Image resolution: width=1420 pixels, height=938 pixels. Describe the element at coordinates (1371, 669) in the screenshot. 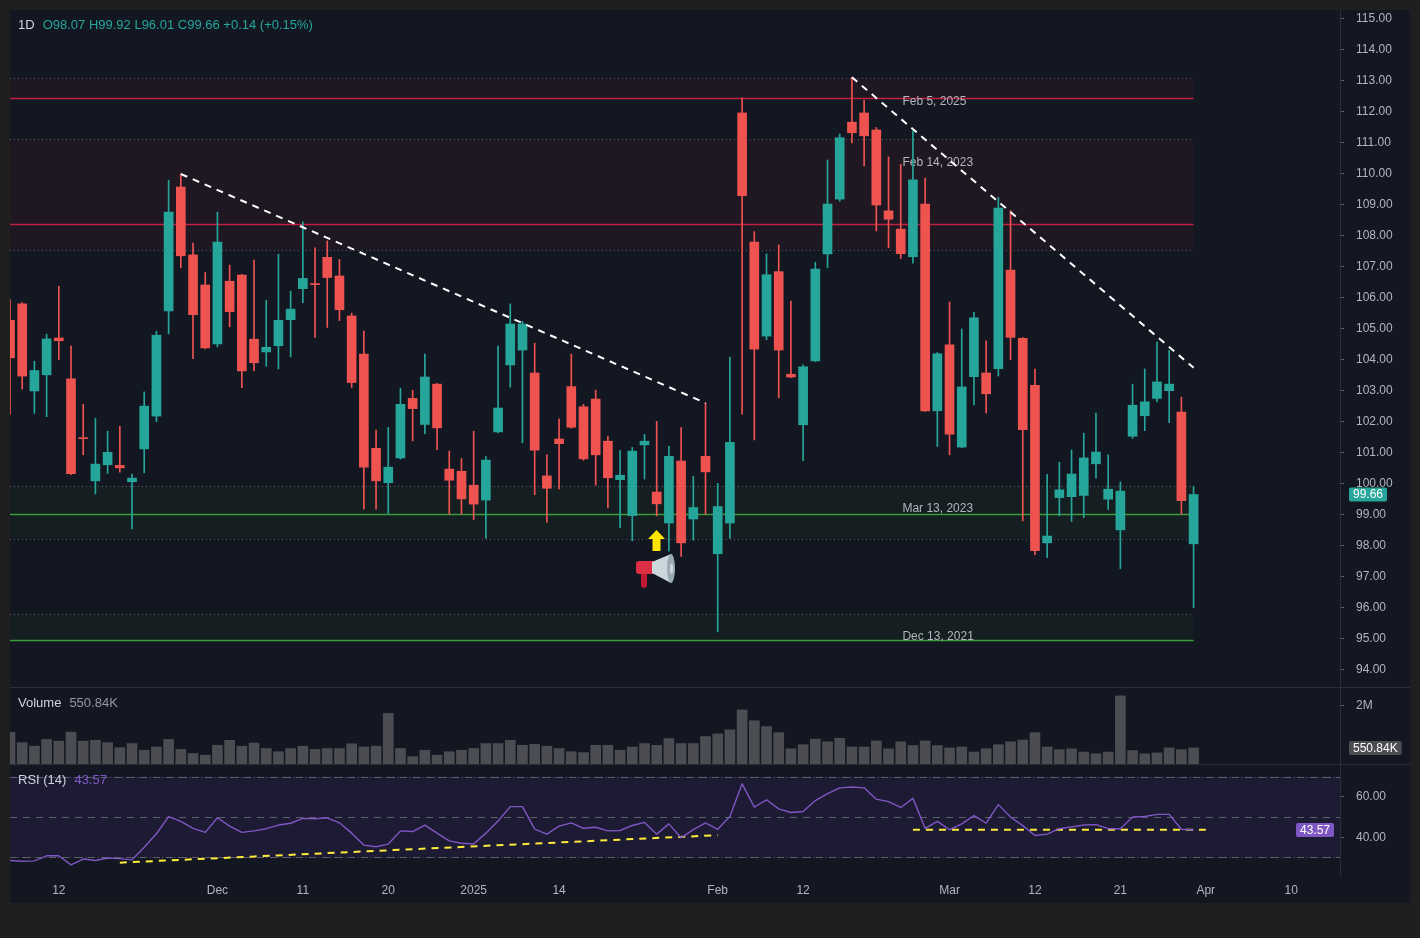

I see `y-tick-label: 94.00` at that location.